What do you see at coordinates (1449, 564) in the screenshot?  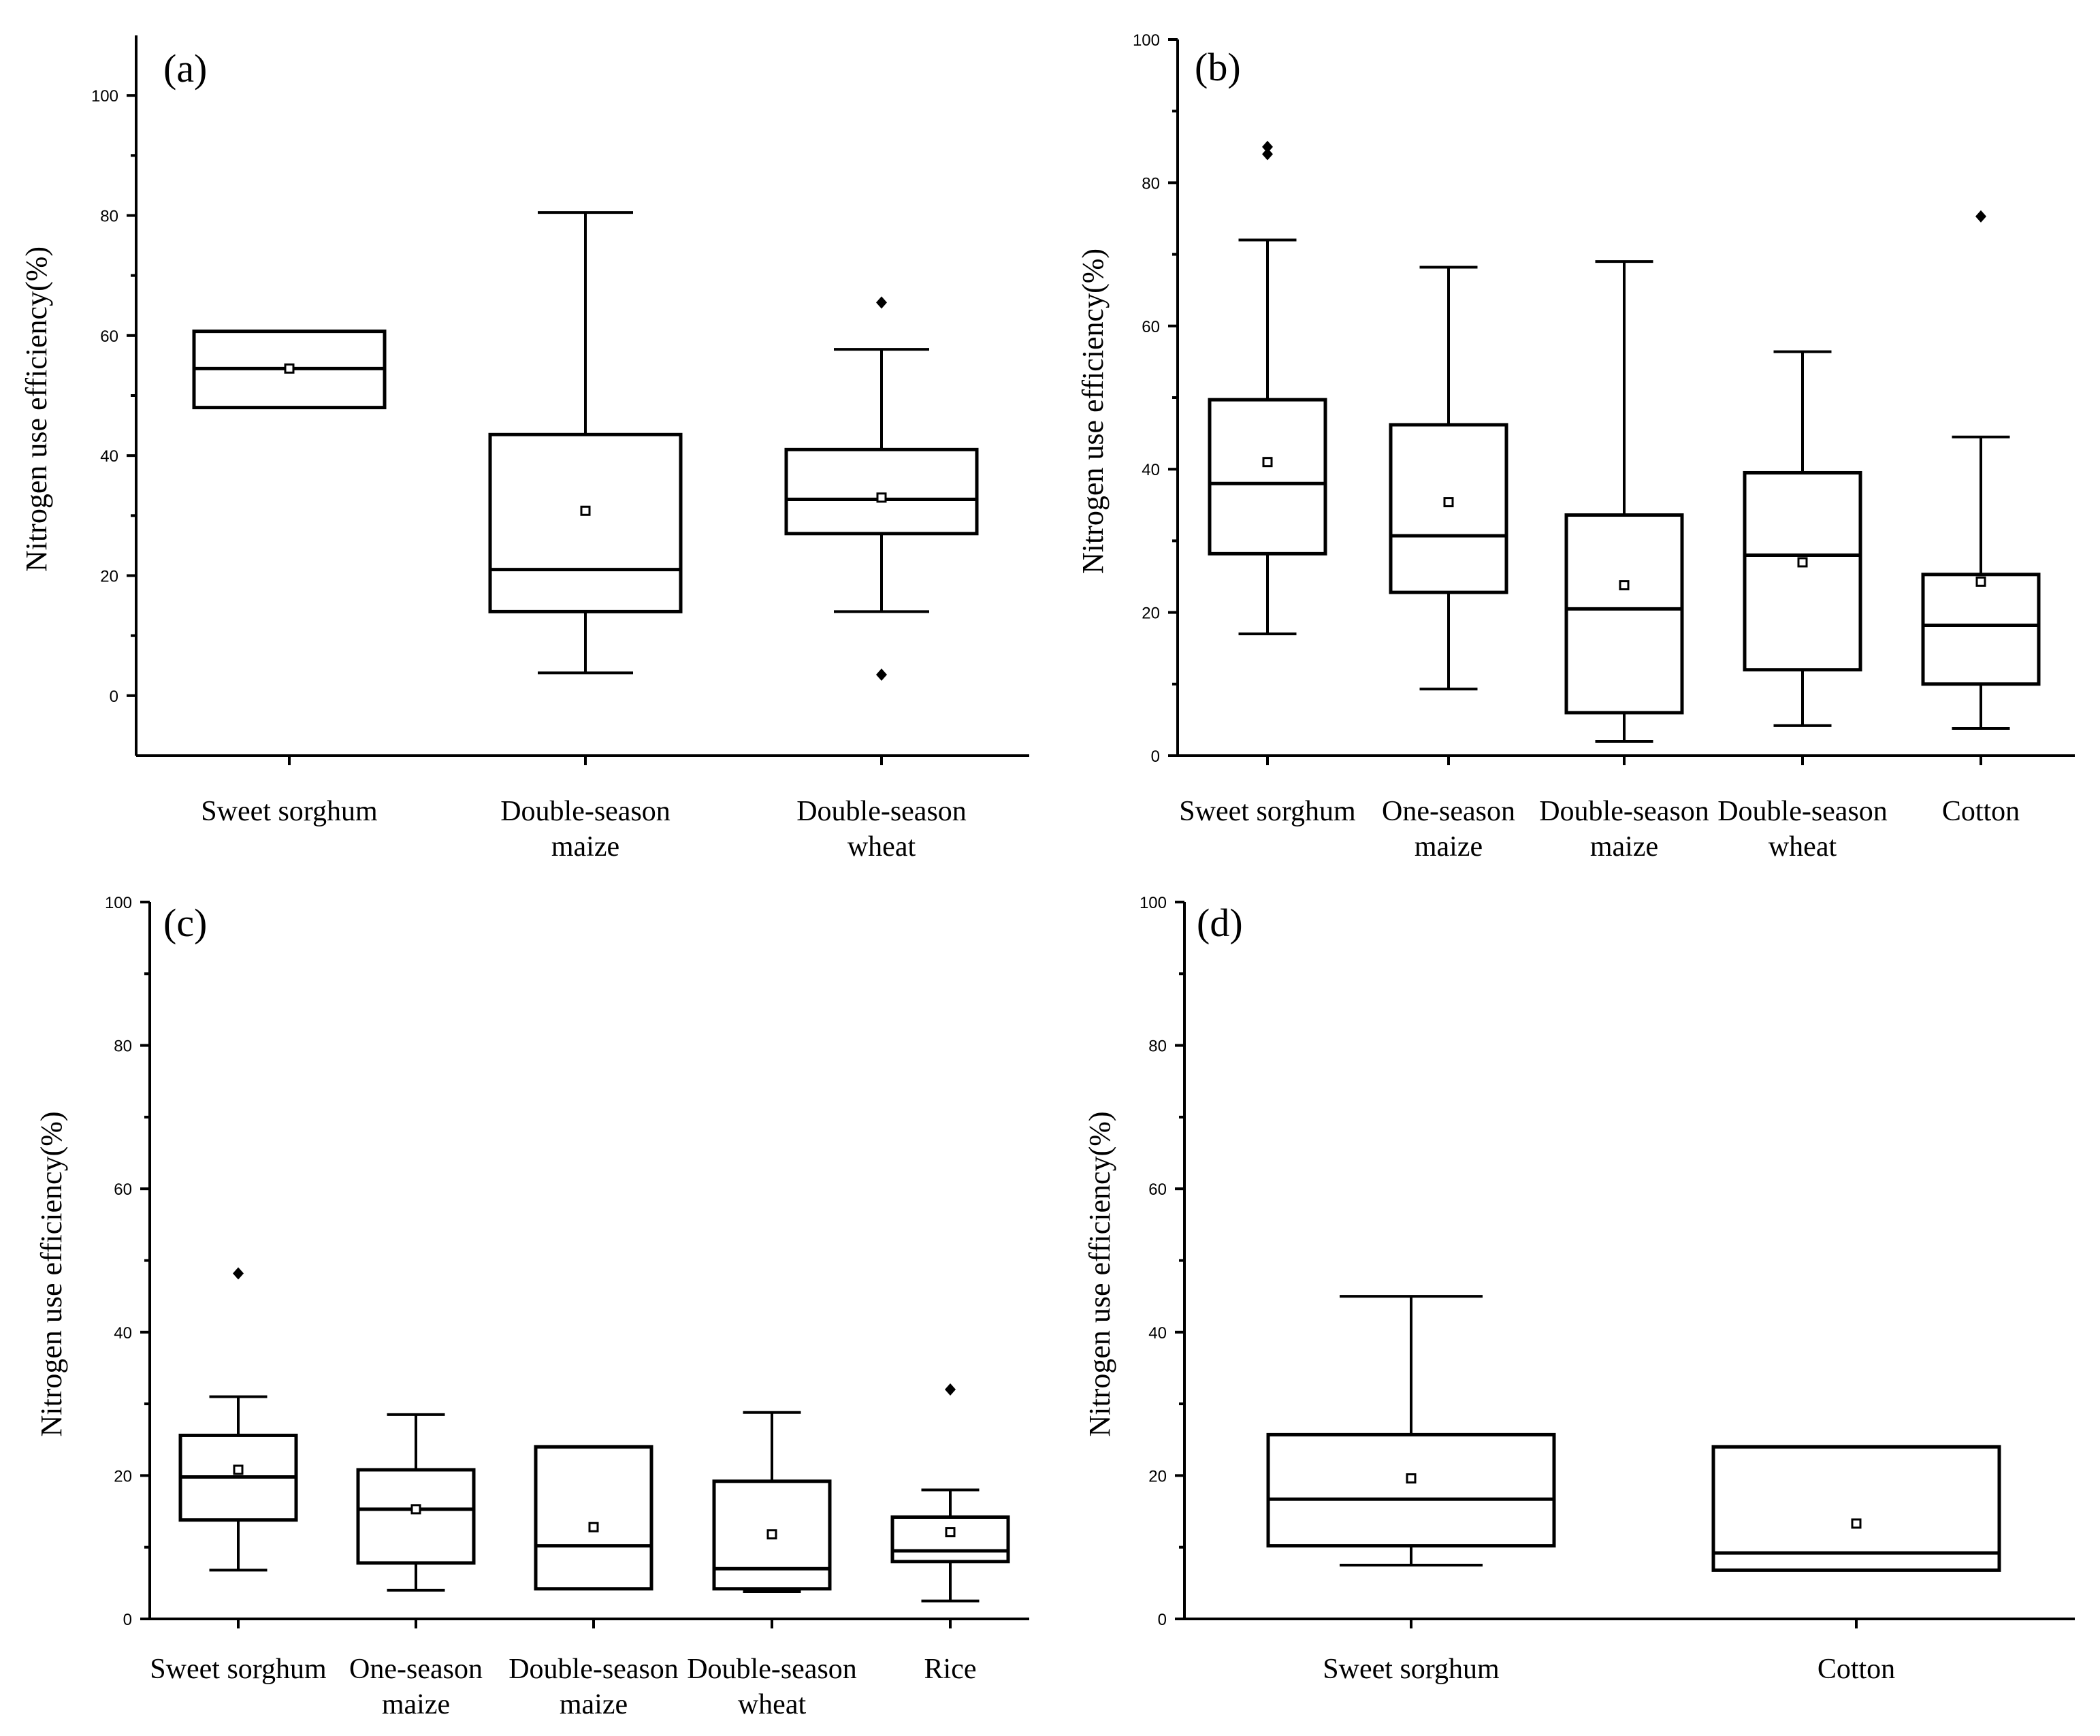 I see `box-group: One-season maize` at bounding box center [1449, 564].